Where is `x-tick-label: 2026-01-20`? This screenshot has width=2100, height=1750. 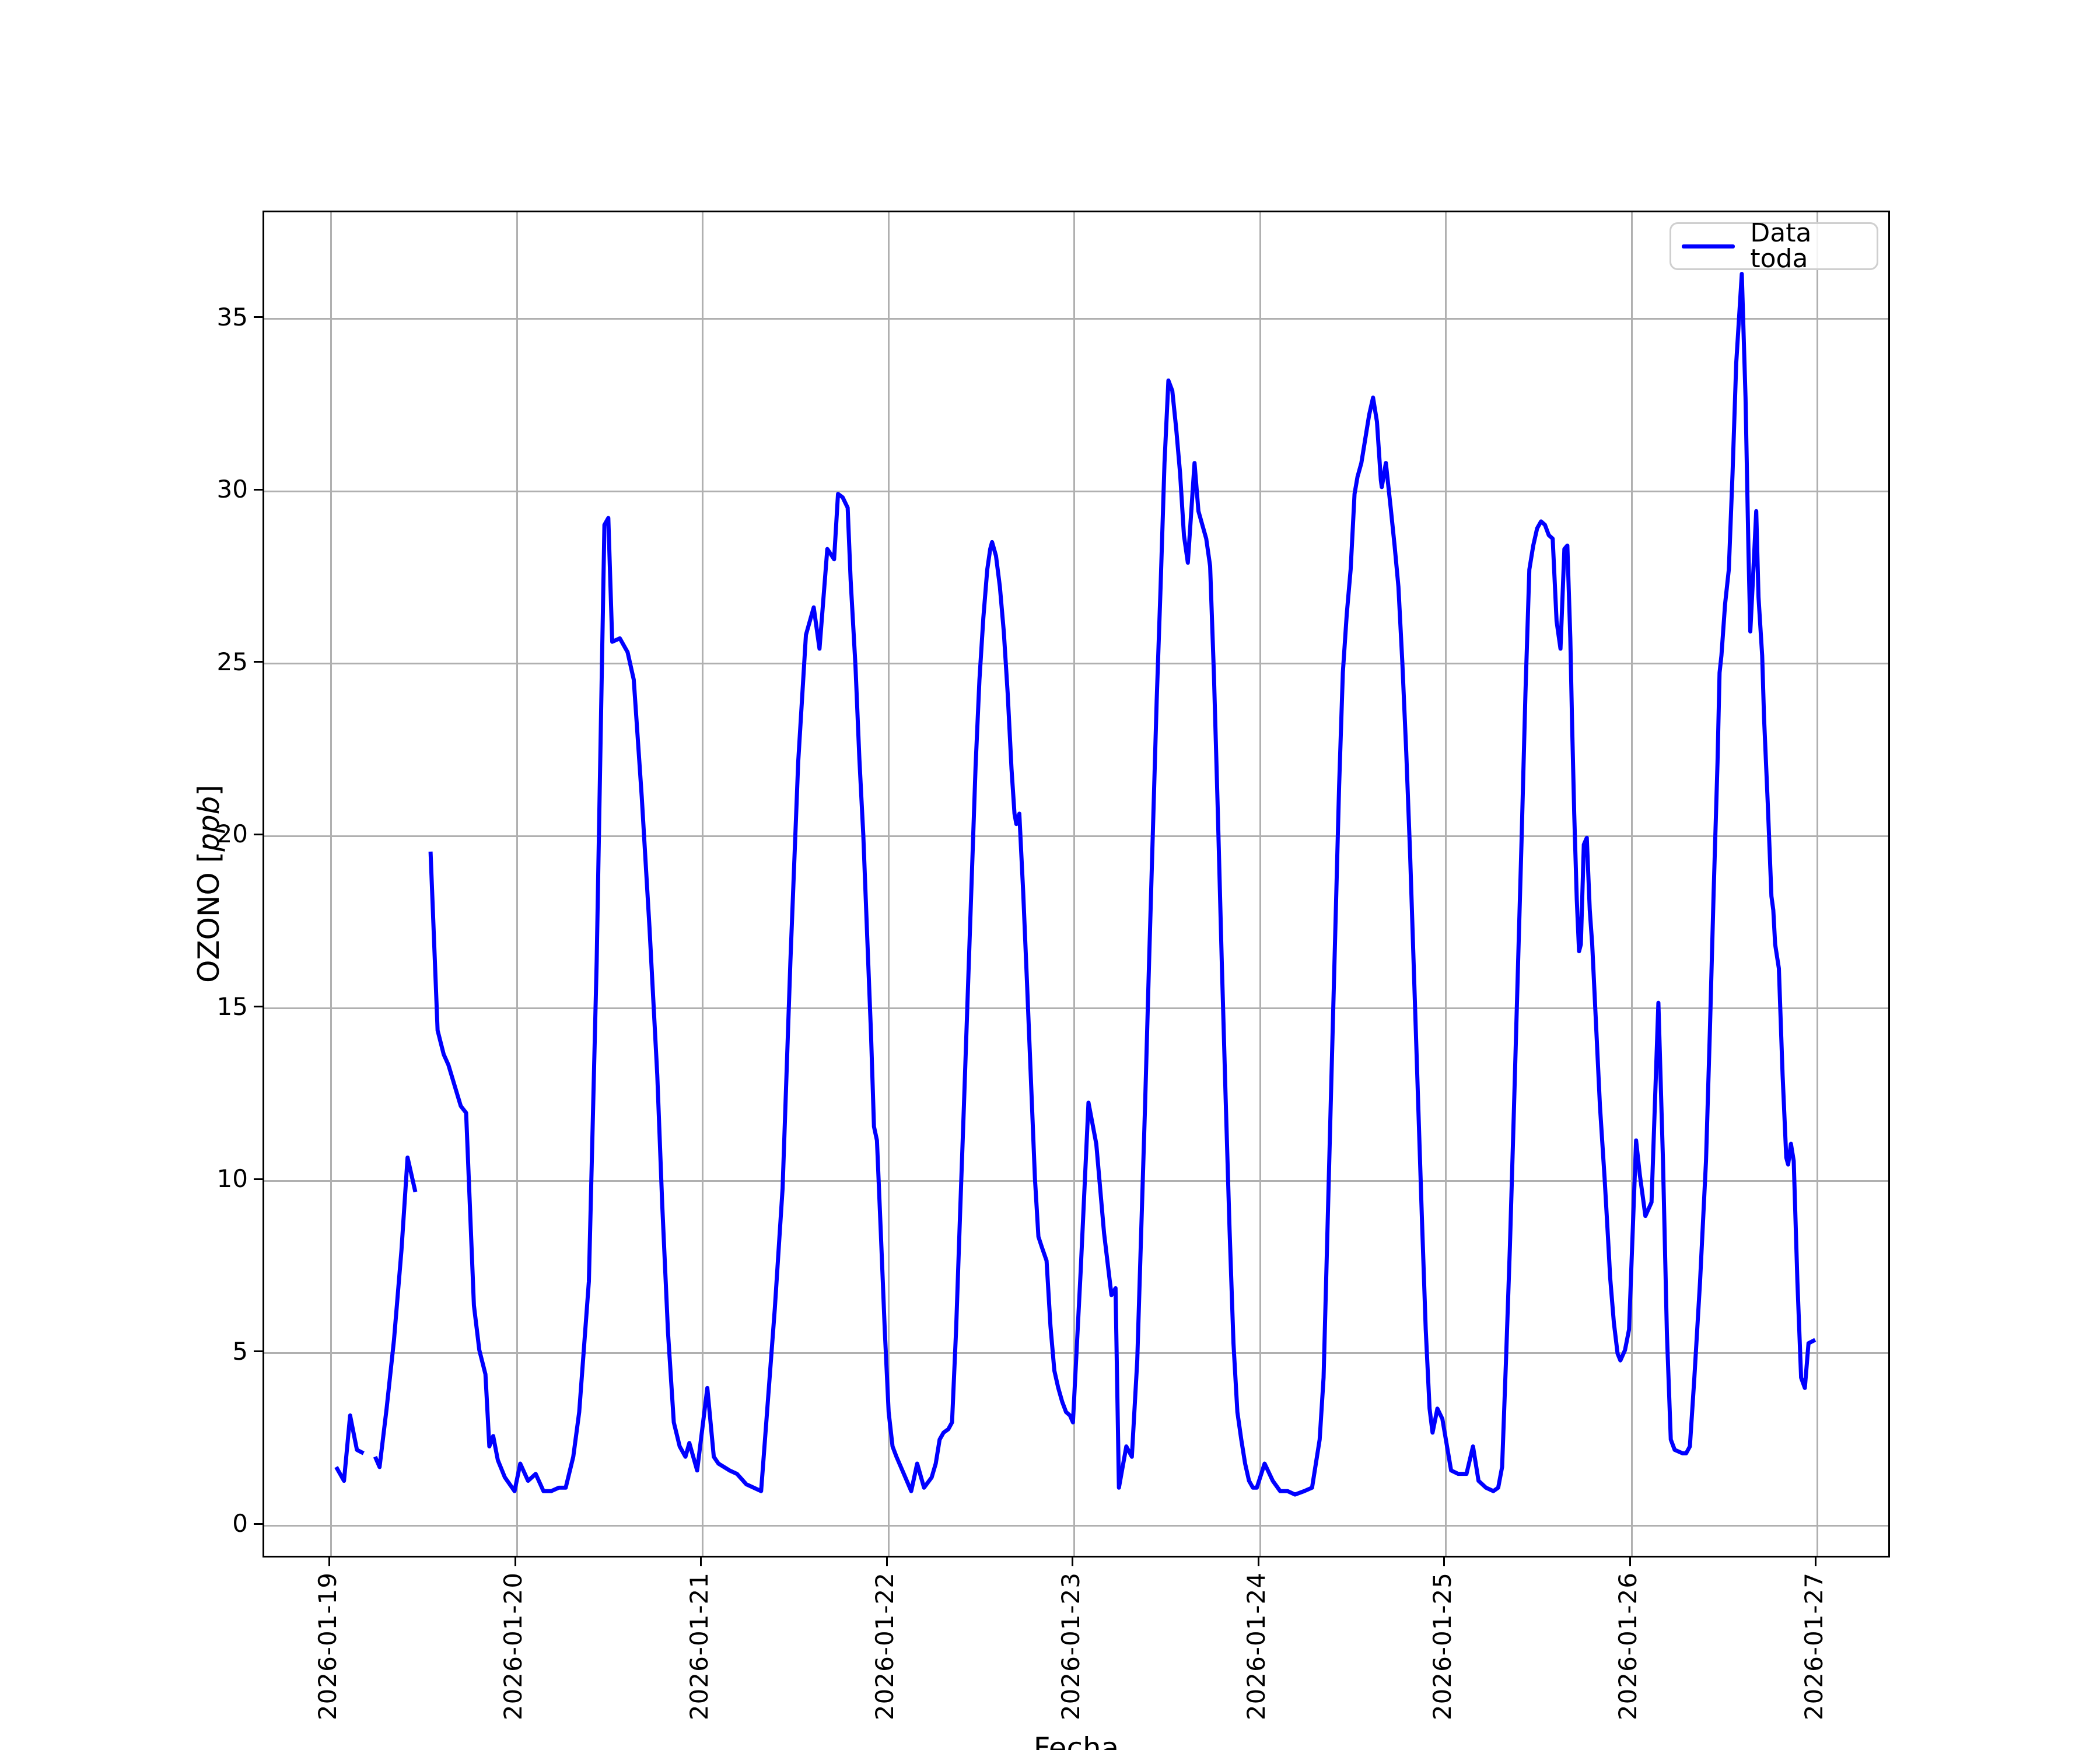
x-tick-label: 2026-01-20 is located at coordinates (513, 1646).